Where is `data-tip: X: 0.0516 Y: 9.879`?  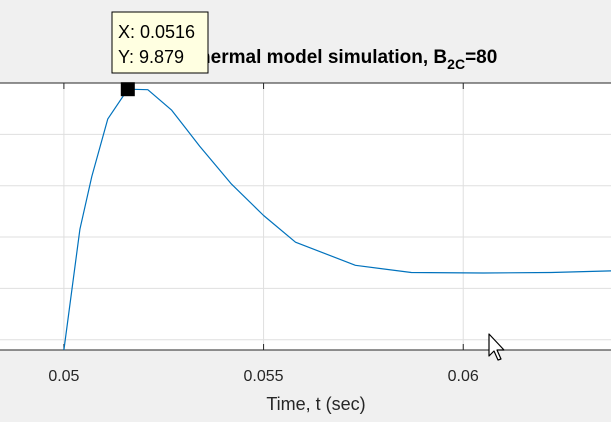 data-tip: X: 0.0516 Y: 9.879 is located at coordinates (160, 54).